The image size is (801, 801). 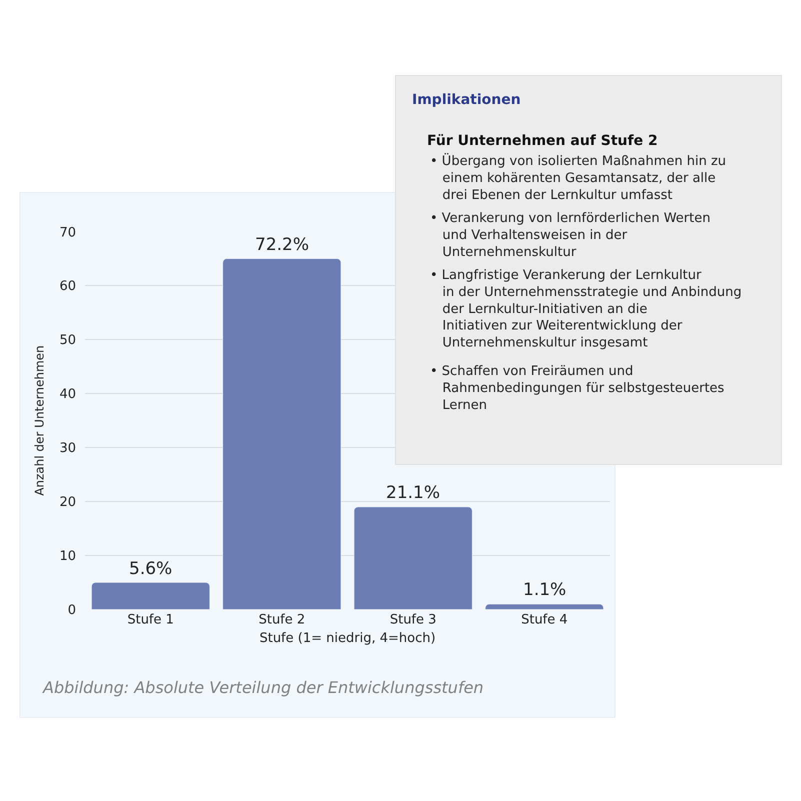 What do you see at coordinates (67, 448) in the screenshot?
I see `y-tick-label: 30` at bounding box center [67, 448].